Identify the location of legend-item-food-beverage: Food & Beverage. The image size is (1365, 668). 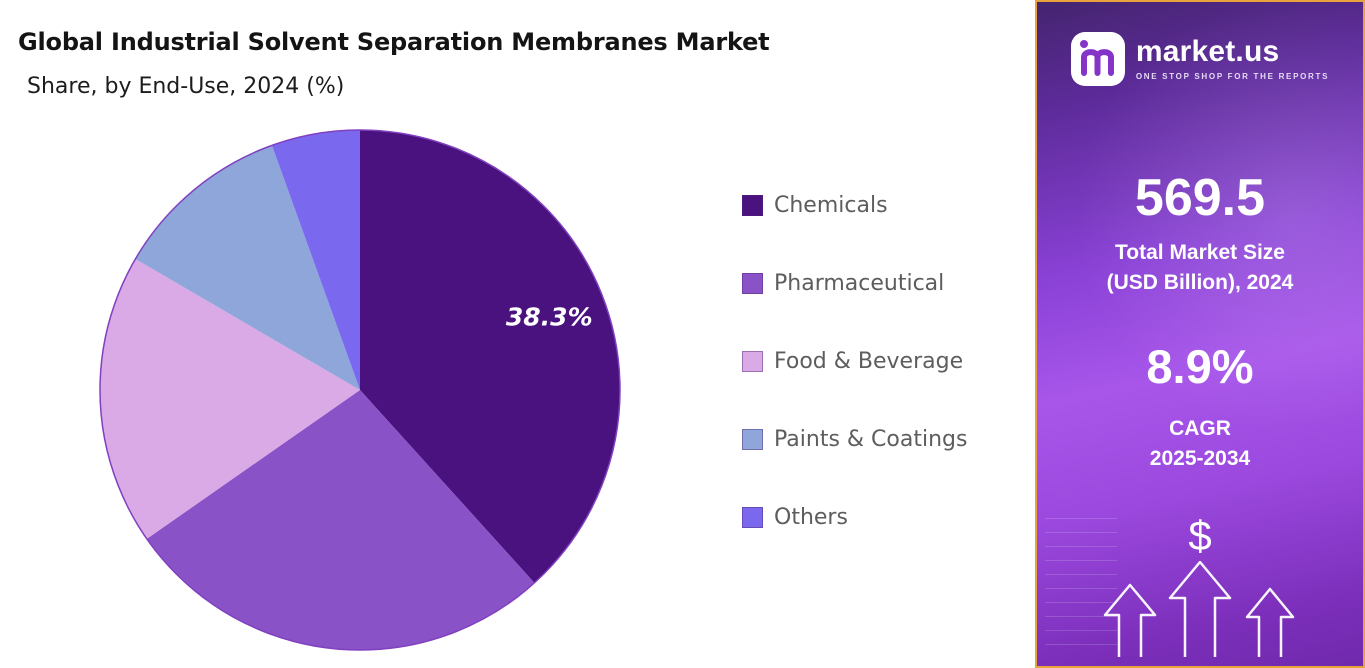
(854, 361).